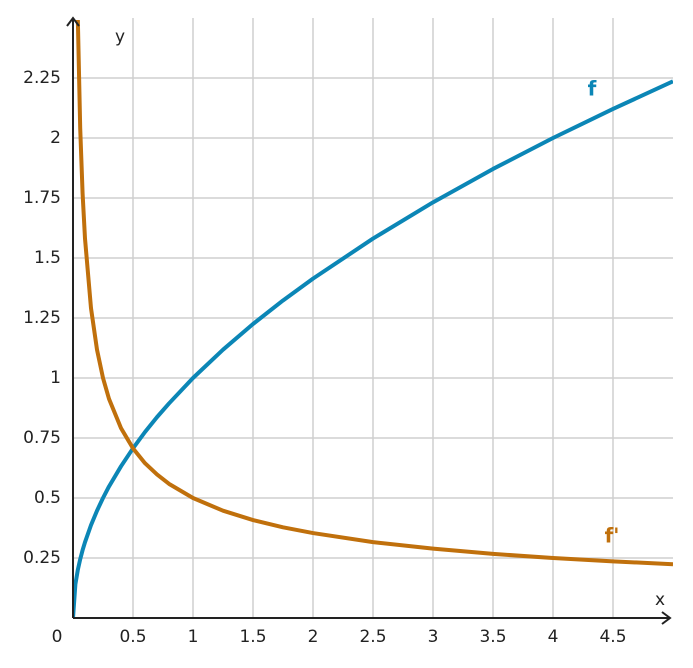 Image resolution: width=693 pixels, height=668 pixels. I want to click on y-tick-label: 1.75, so click(42, 198).